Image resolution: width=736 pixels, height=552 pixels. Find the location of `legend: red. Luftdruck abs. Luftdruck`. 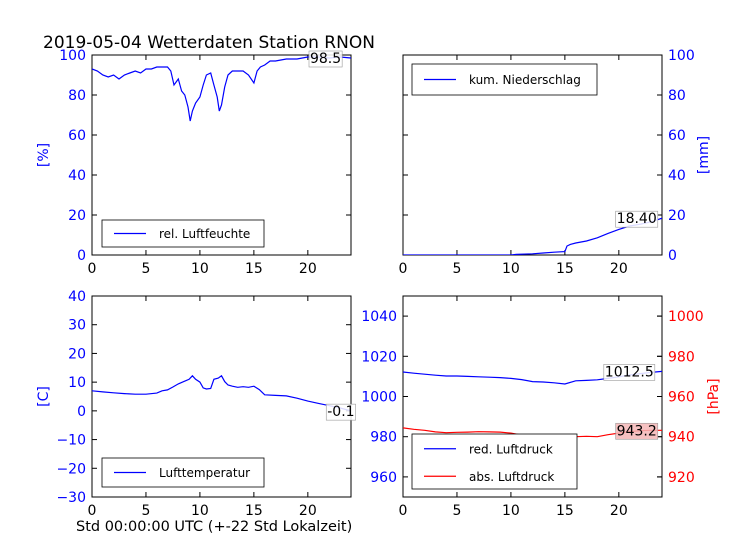

legend: red. Luftdruck abs. Luftdruck is located at coordinates (494, 461).